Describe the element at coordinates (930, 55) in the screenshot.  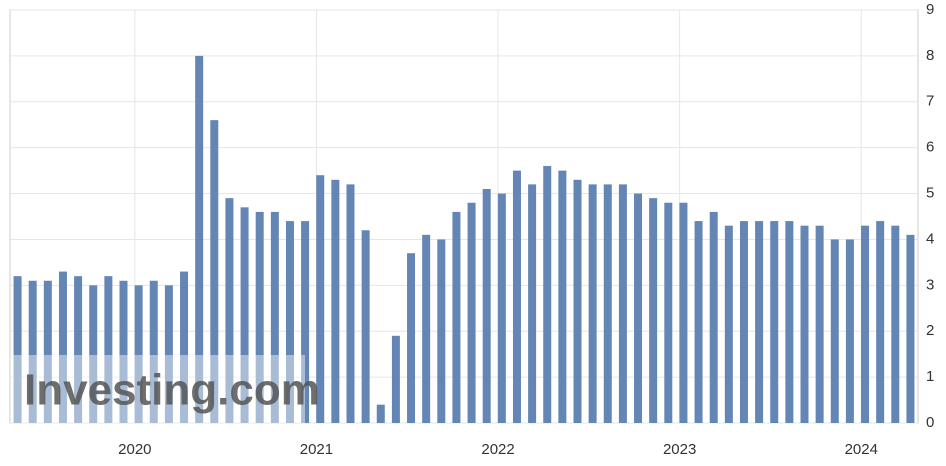
I see `y-tick-label: 8` at that location.